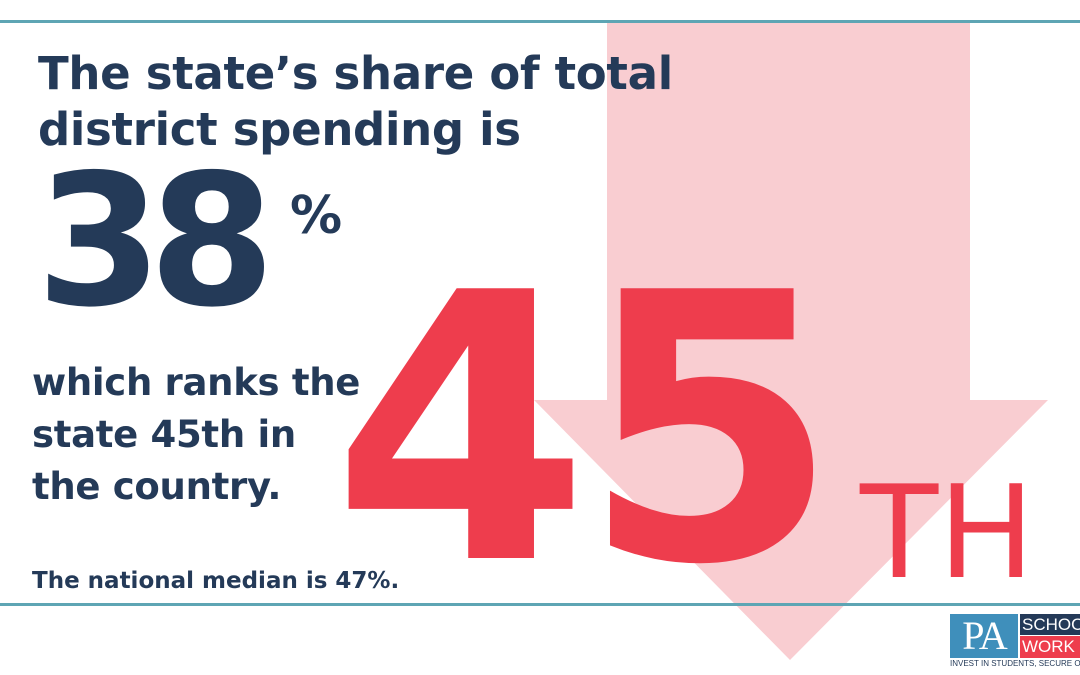  I want to click on logo-tagline: INVEST IN STUDENTS, SECURE OUR FUTURE, so click(1015, 663).